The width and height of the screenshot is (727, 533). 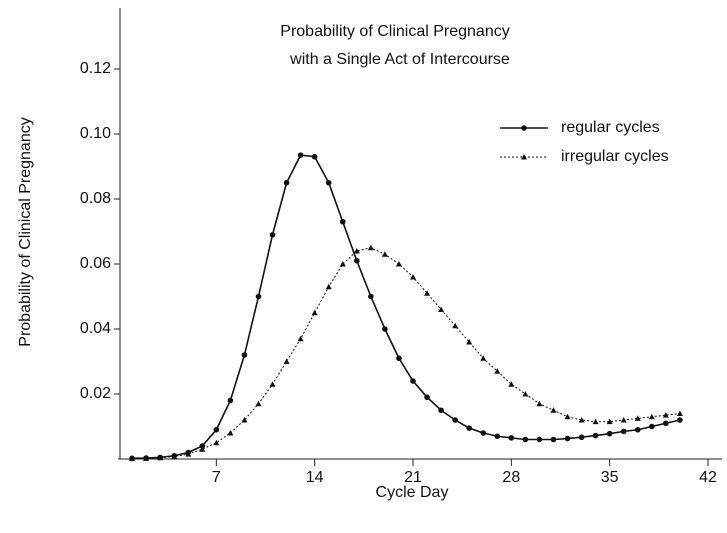 I want to click on y-tick-label: 0.04, so click(x=95, y=328).